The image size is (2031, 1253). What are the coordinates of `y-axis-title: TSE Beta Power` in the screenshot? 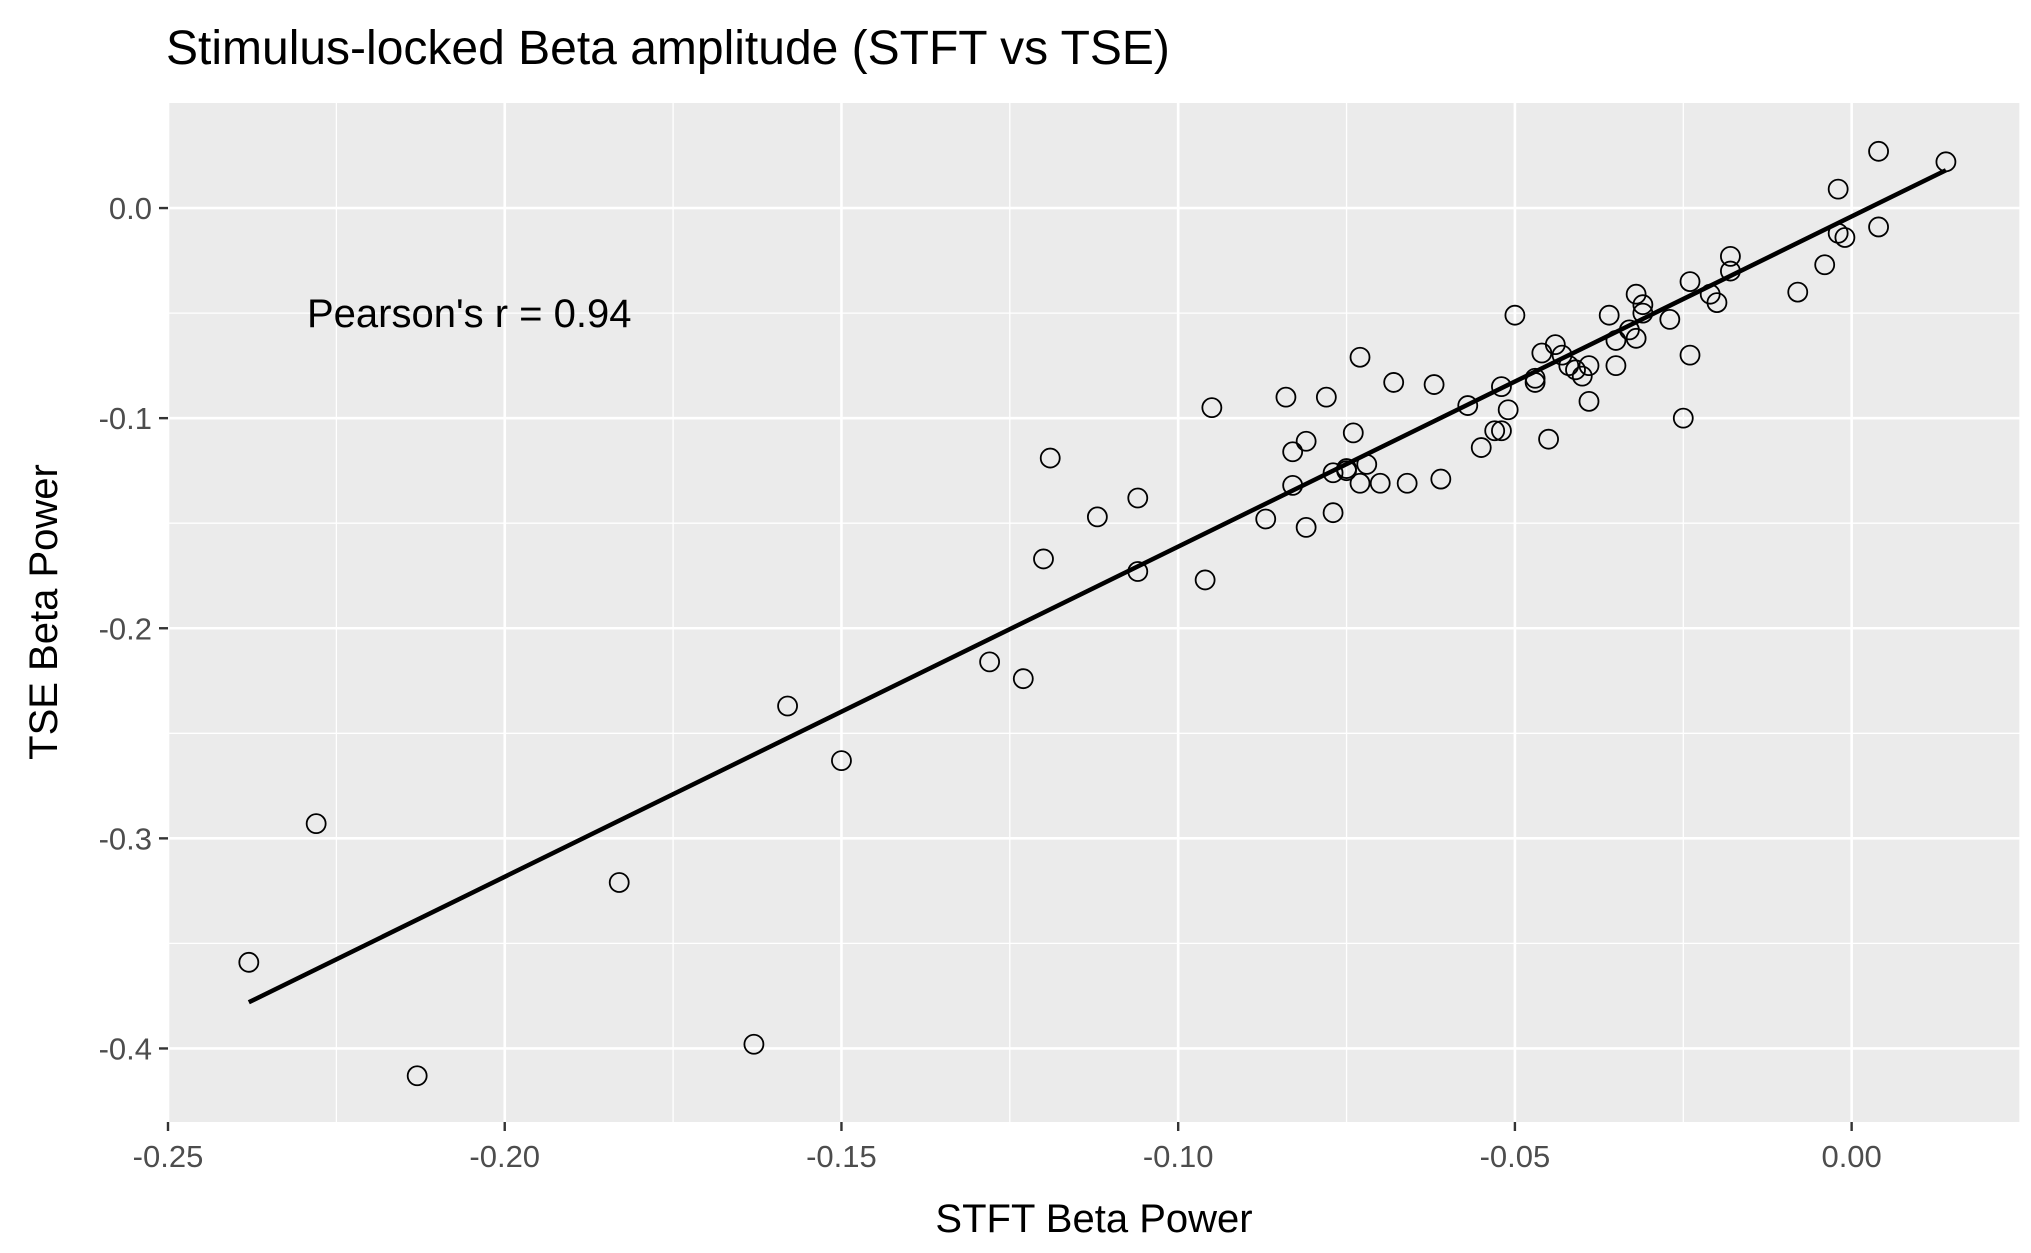 It's located at (44, 612).